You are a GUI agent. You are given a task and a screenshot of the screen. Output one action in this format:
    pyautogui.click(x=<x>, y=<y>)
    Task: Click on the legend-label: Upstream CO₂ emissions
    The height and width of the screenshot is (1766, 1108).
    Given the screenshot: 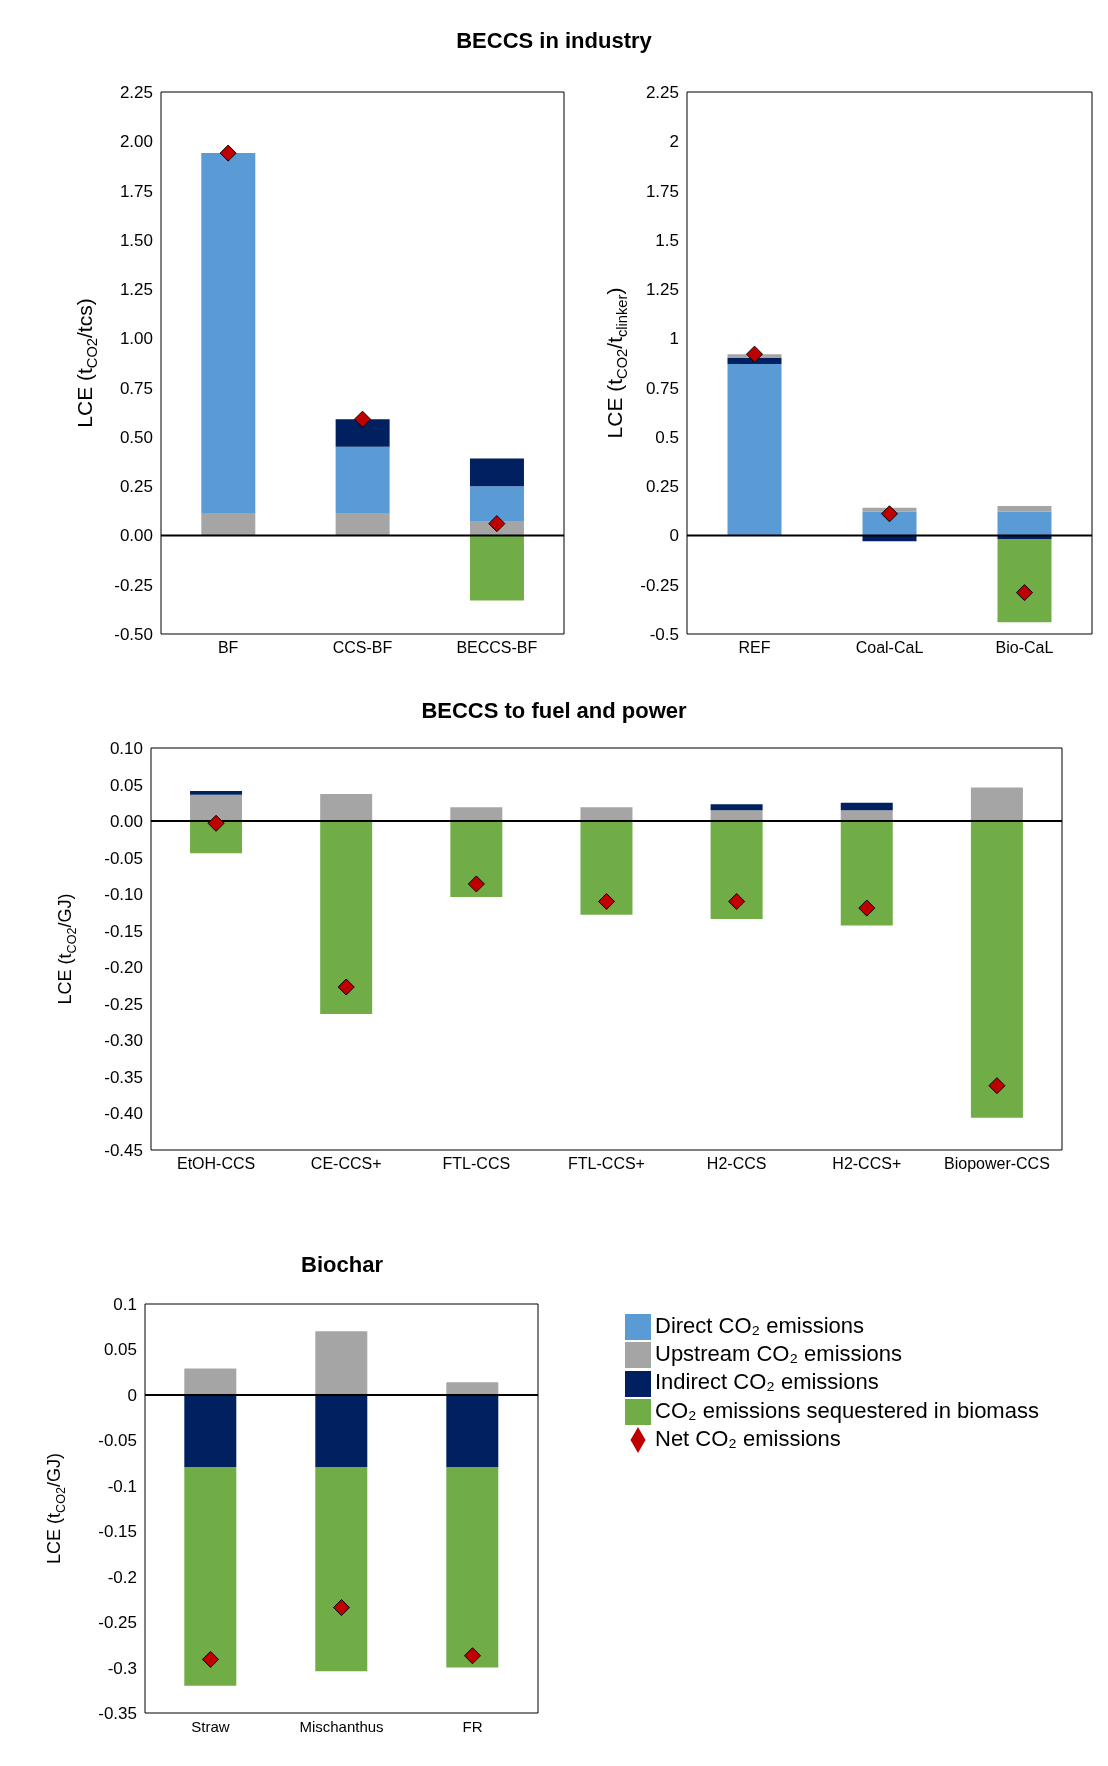 What is the action you would take?
    pyautogui.click(x=778, y=1354)
    